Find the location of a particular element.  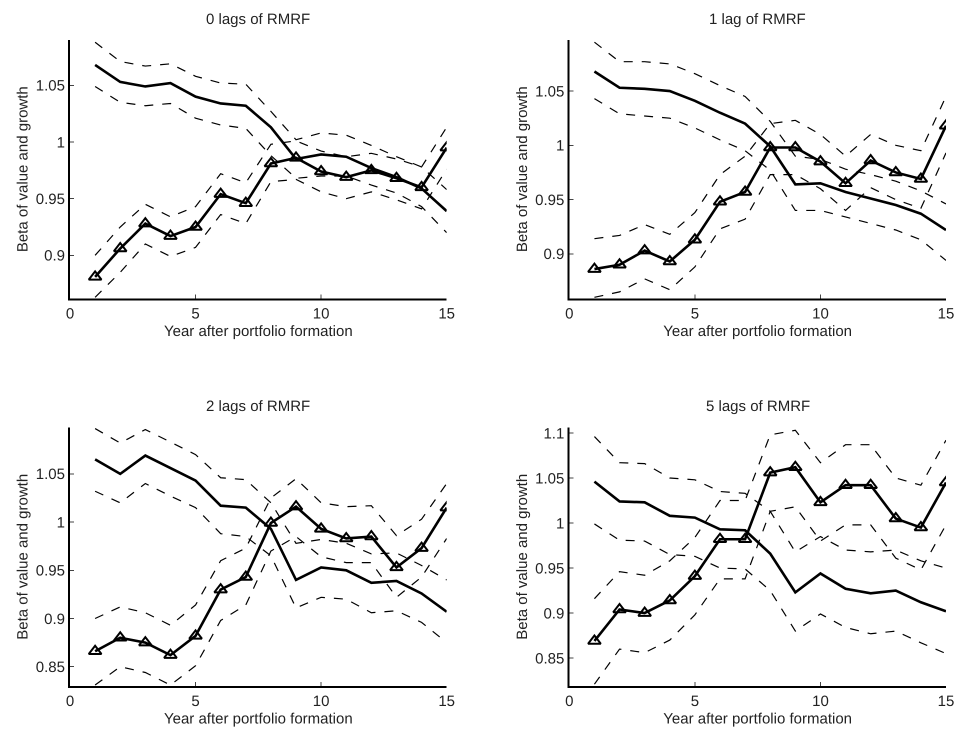

chart-title: 5 lags of RMRF is located at coordinates (758, 406).